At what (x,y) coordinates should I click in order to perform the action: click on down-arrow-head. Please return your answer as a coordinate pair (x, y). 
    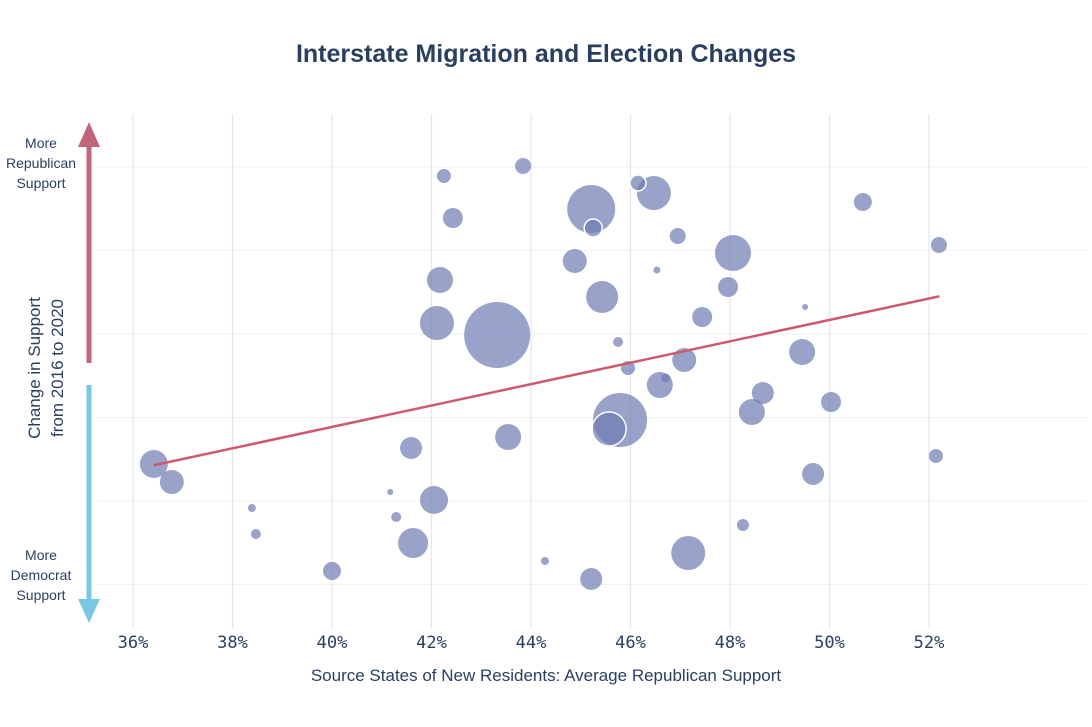
    Looking at the image, I should click on (89, 611).